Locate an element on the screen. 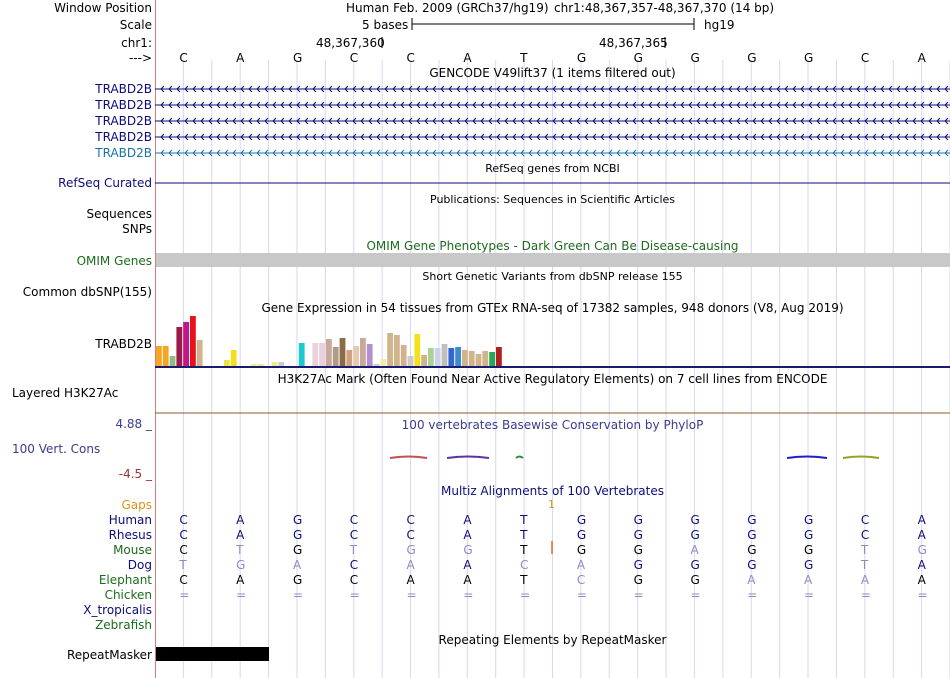 The image size is (950, 678). species-label: Rhesus is located at coordinates (130, 535).